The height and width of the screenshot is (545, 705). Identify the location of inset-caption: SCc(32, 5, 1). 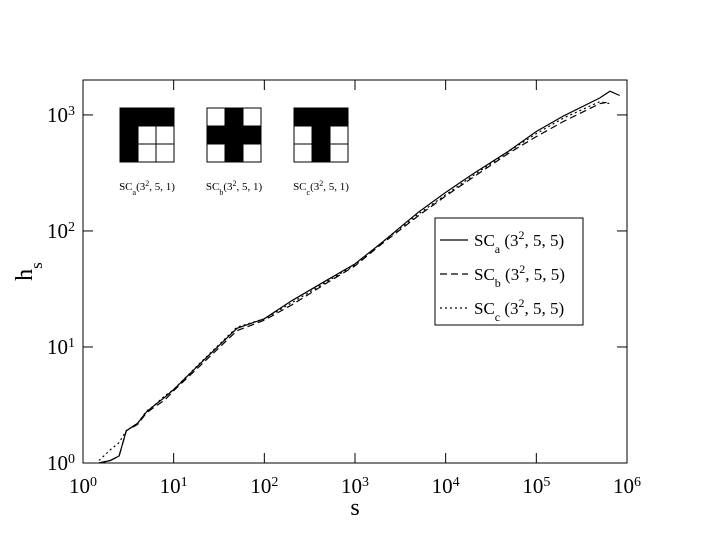
(321, 188).